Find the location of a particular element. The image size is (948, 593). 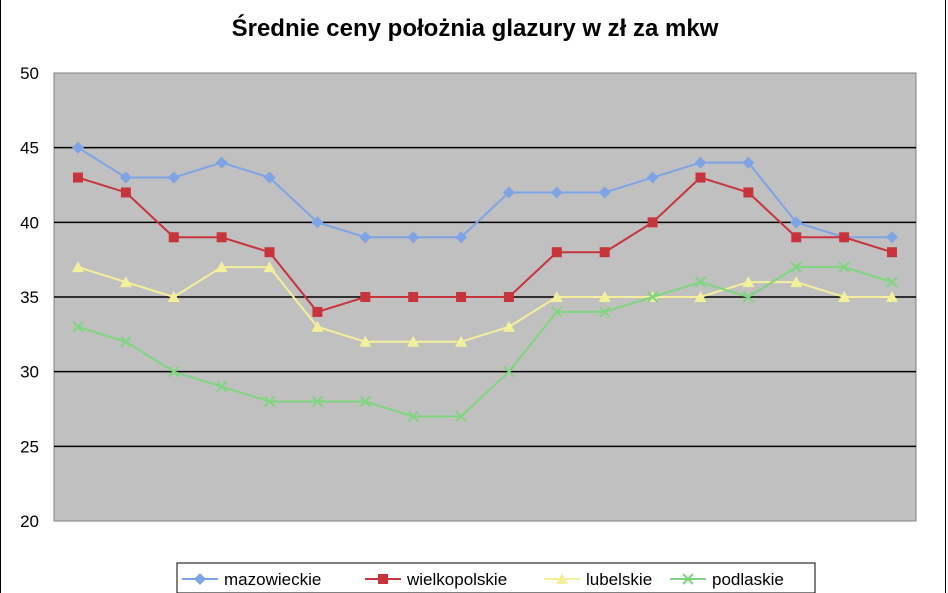

y-axis-ticks: 50 45 40 35 30 25 20 is located at coordinates (29, 297).